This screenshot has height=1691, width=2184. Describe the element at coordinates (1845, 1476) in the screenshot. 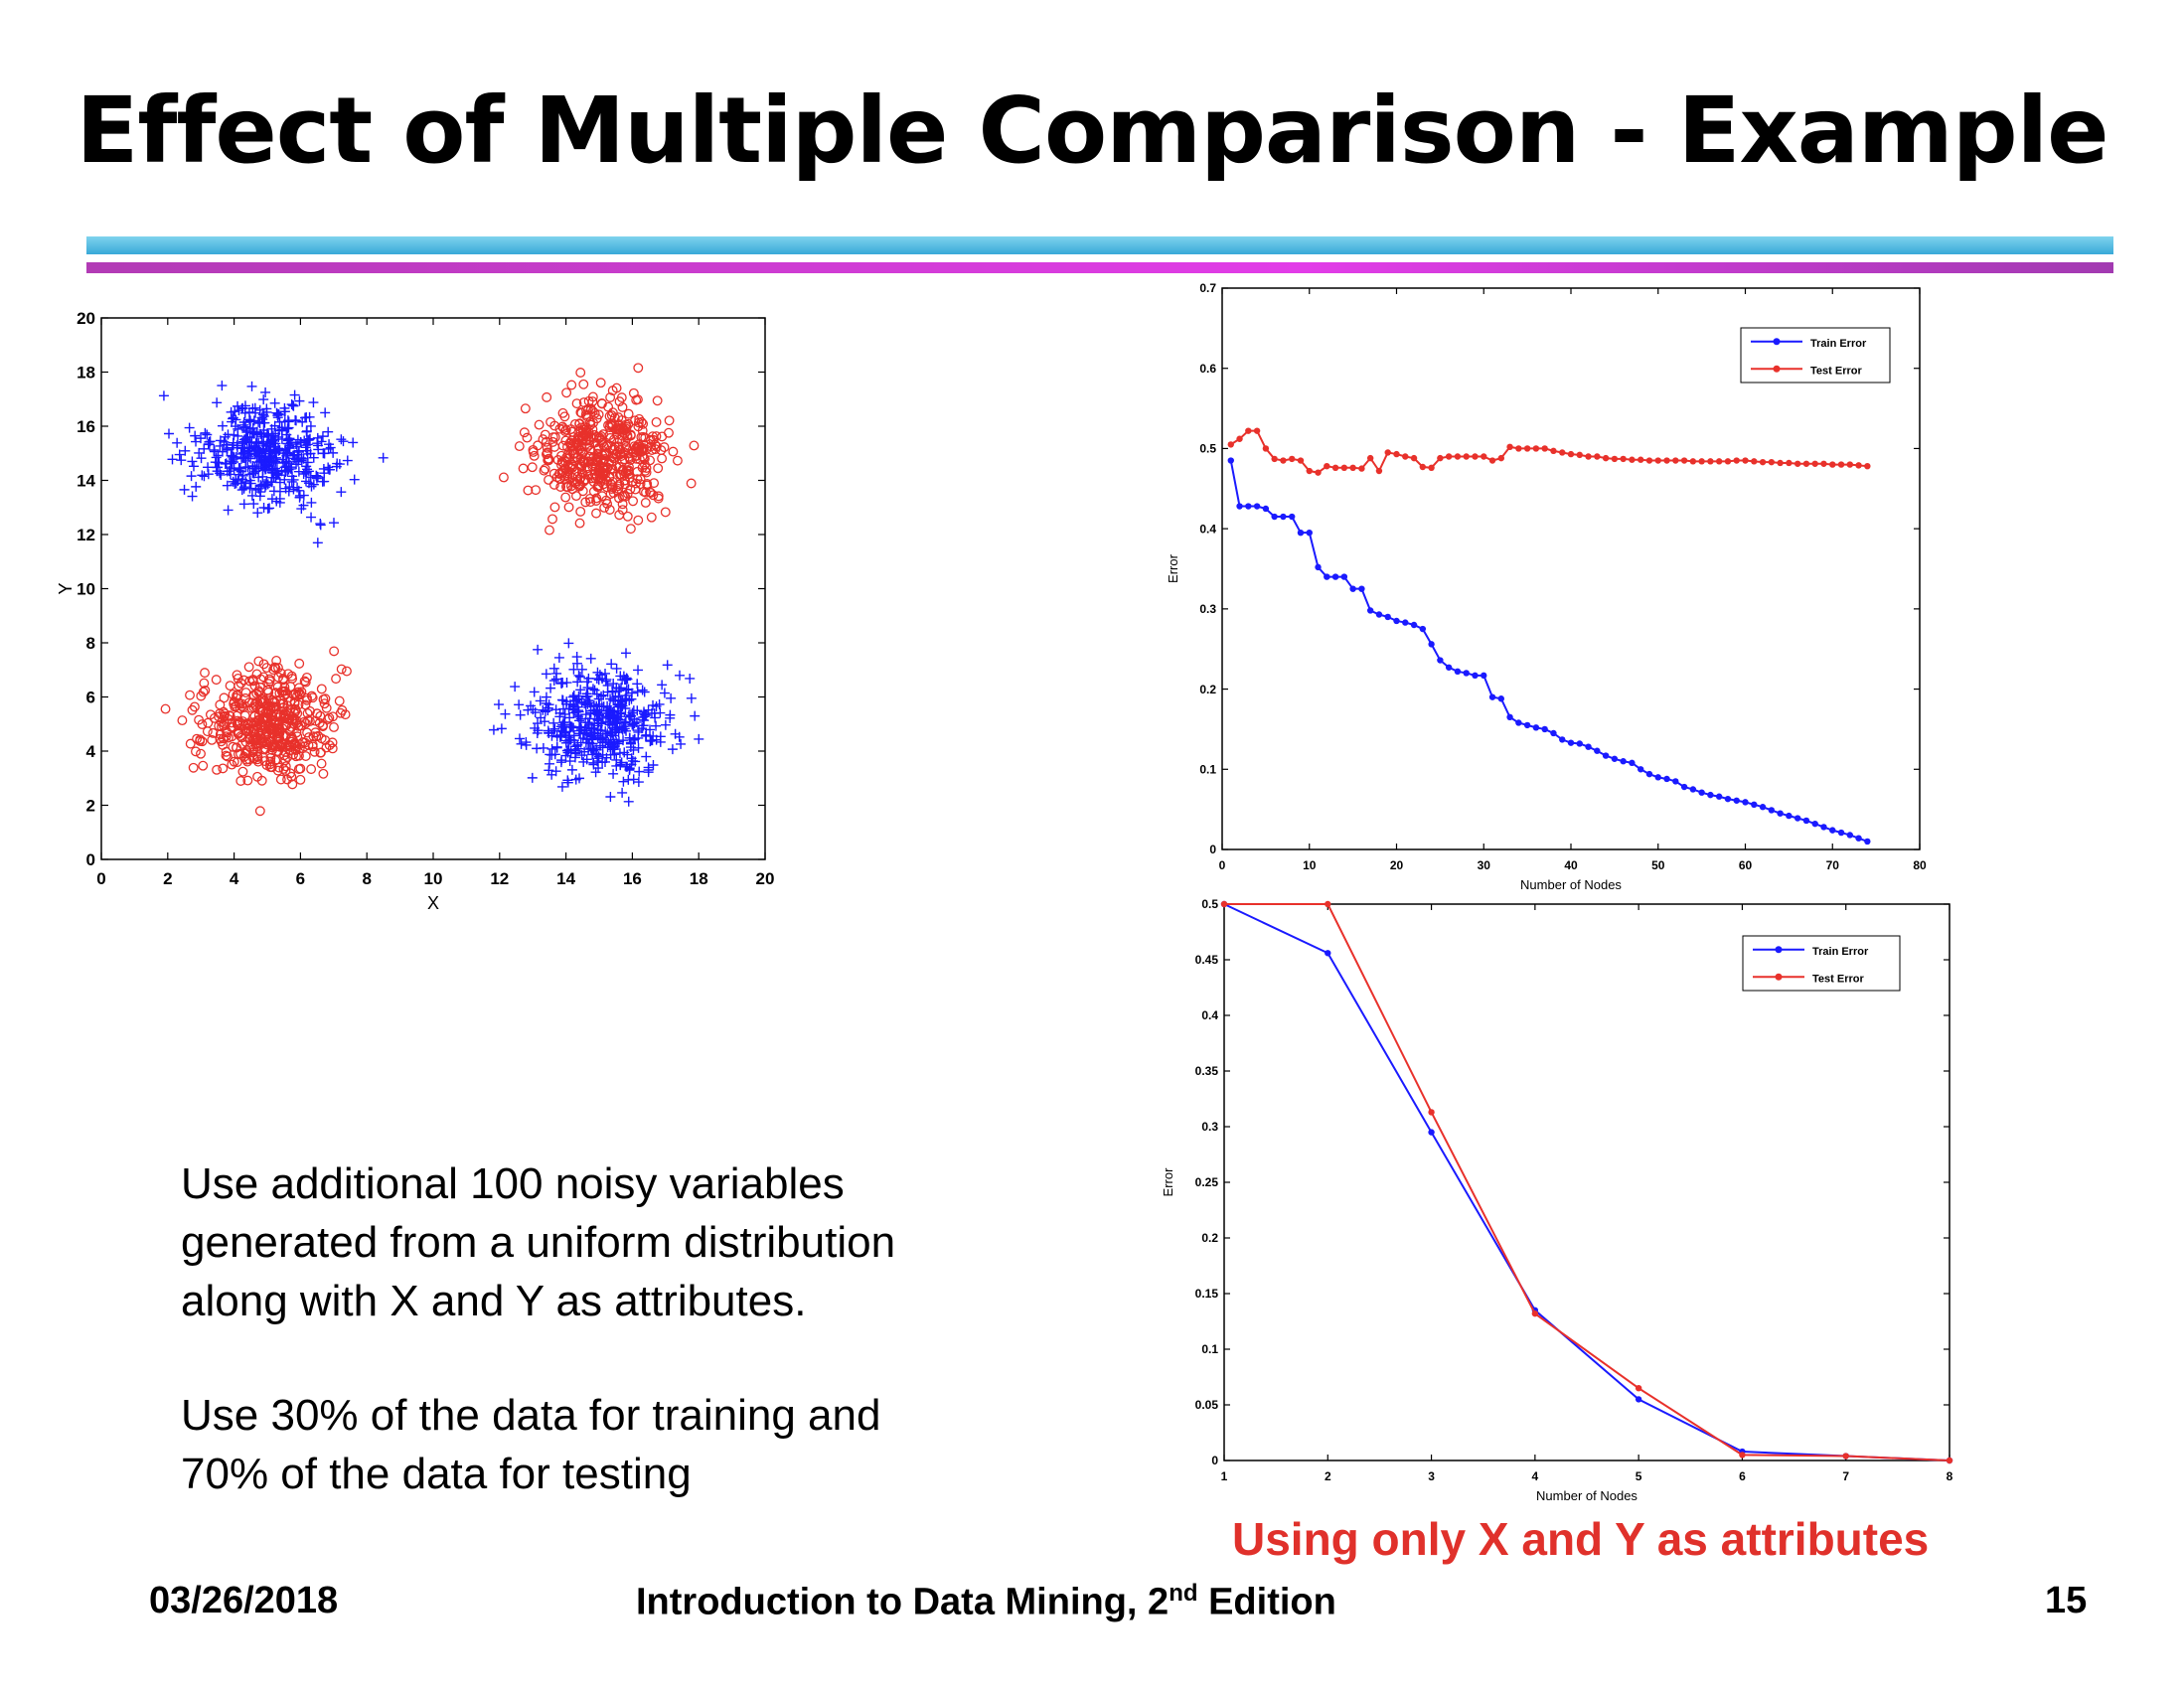

I see `x-tick-label: 7` at that location.